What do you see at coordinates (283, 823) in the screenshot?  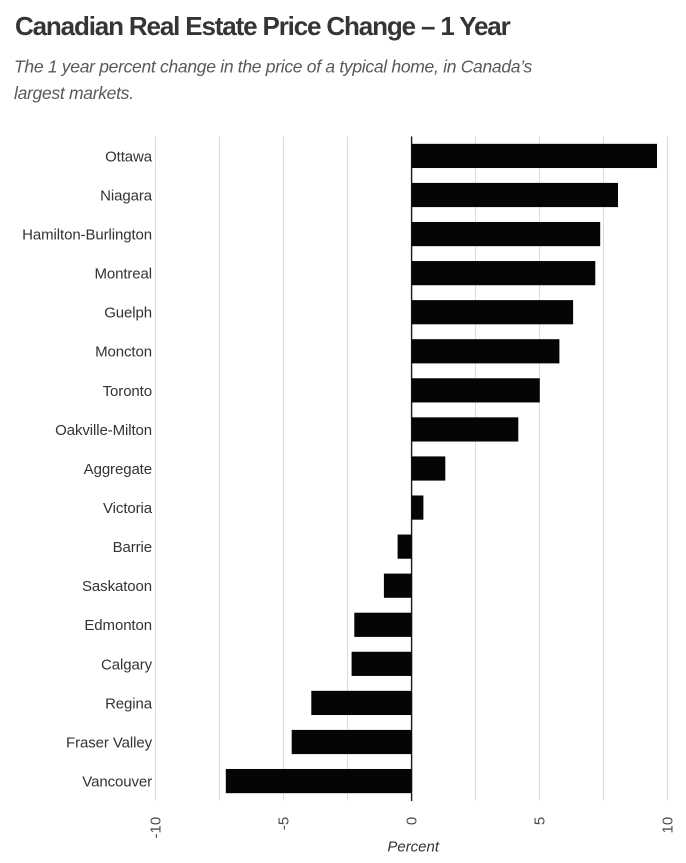 I see `svg-text: -5` at bounding box center [283, 823].